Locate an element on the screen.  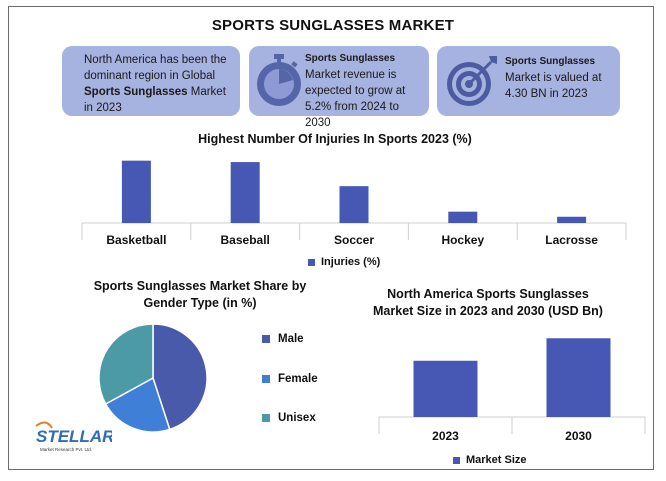
card-text: Market is valued at 4.30 BN in 2023 is located at coordinates (553, 86).